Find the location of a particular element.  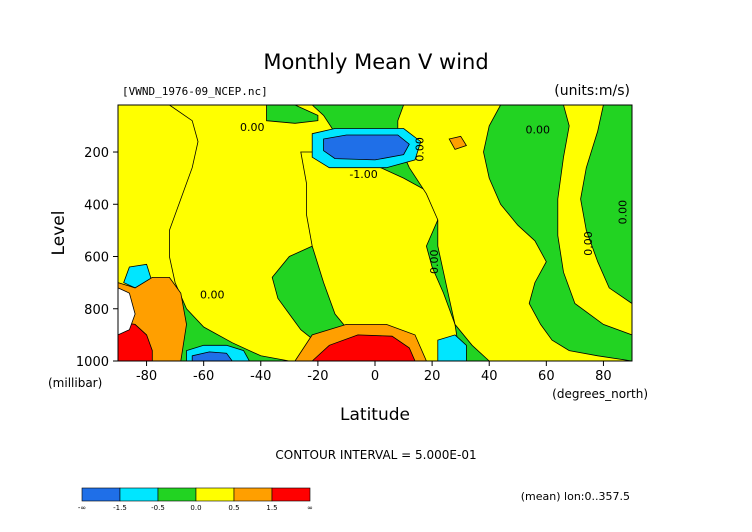

colorbar: -∞ -1.5 -0.5 0.0 0.5 1.5 ∞ is located at coordinates (195, 499).